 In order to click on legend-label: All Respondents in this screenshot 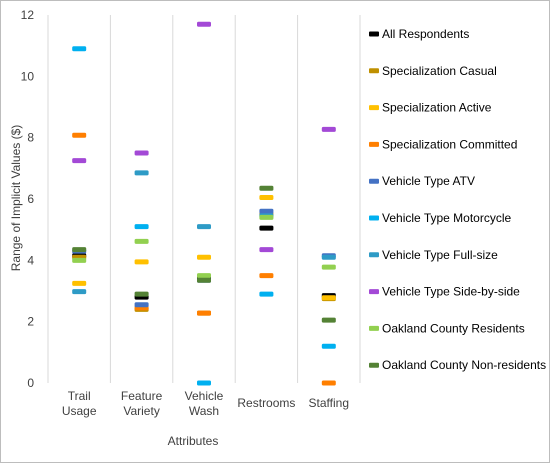, I will do `click(425, 34)`.